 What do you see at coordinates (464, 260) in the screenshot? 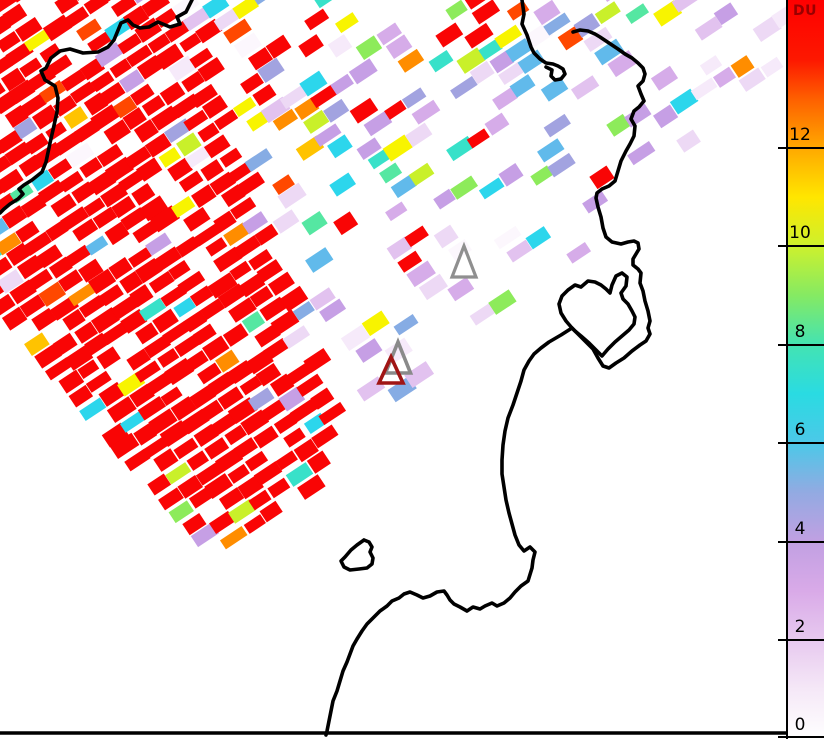
I see `volcano-ne-marker` at bounding box center [464, 260].